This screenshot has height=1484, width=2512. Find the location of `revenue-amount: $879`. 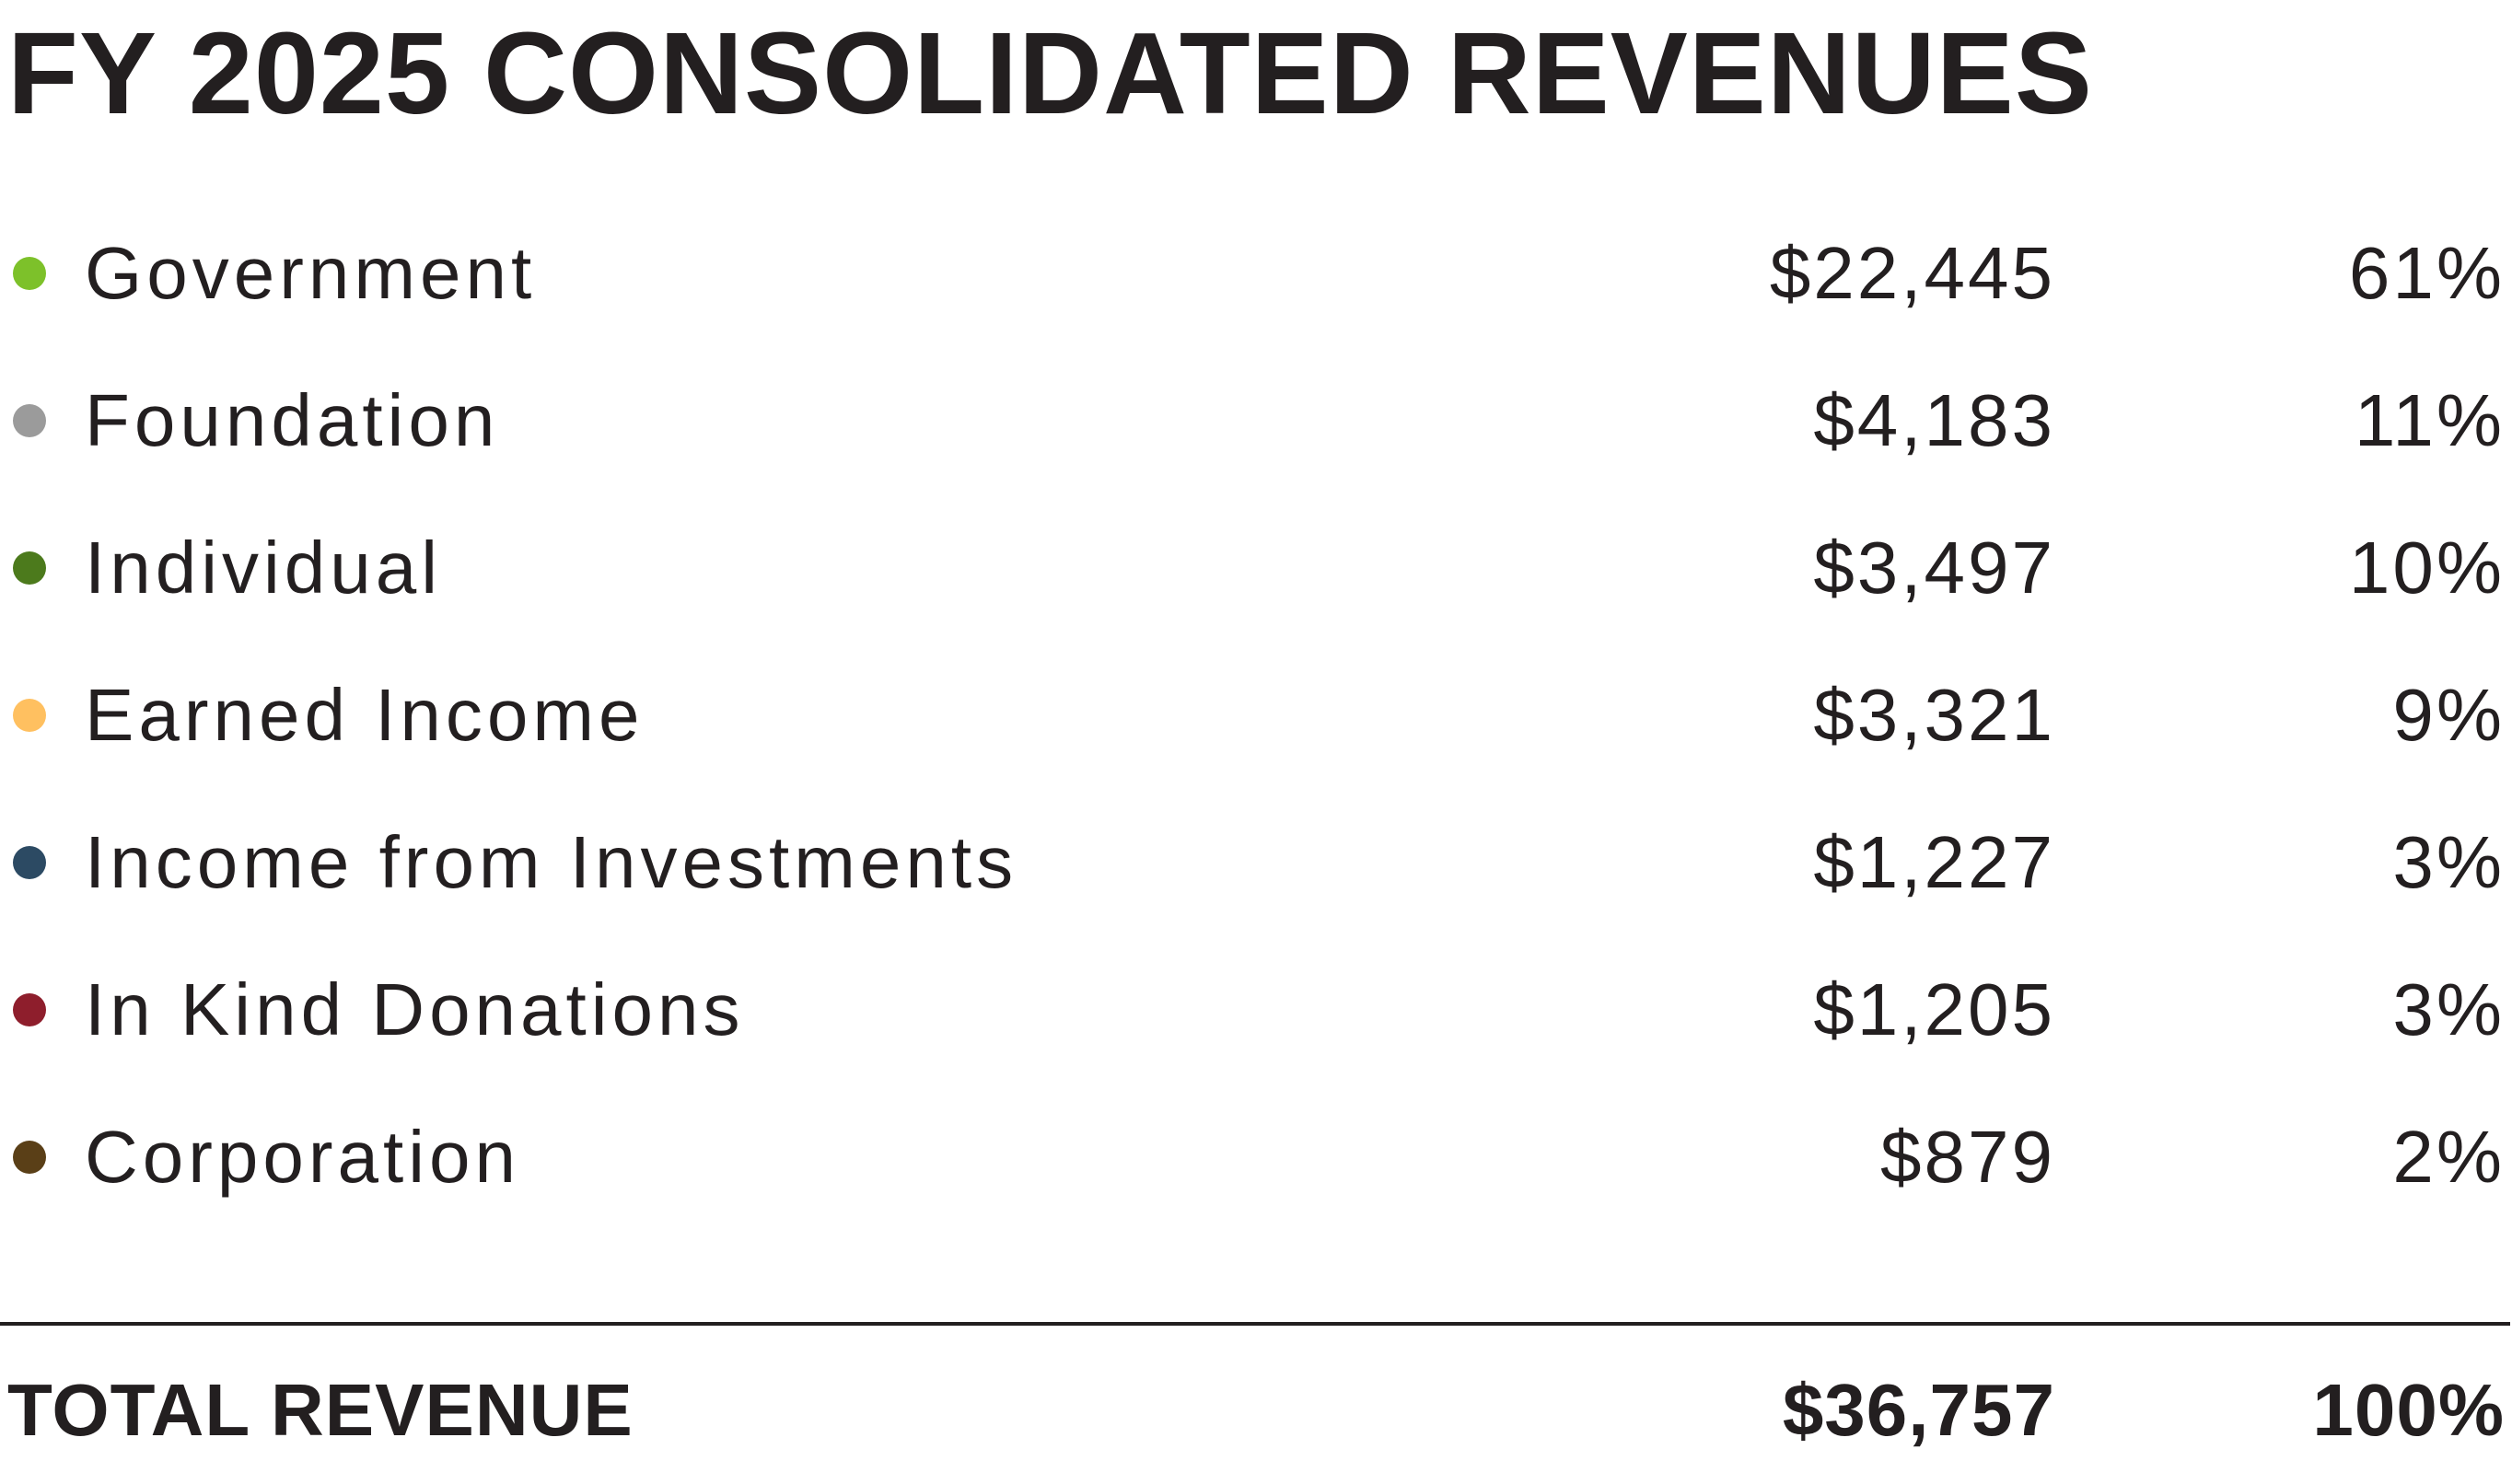

revenue-amount: $879 is located at coordinates (1967, 1157).